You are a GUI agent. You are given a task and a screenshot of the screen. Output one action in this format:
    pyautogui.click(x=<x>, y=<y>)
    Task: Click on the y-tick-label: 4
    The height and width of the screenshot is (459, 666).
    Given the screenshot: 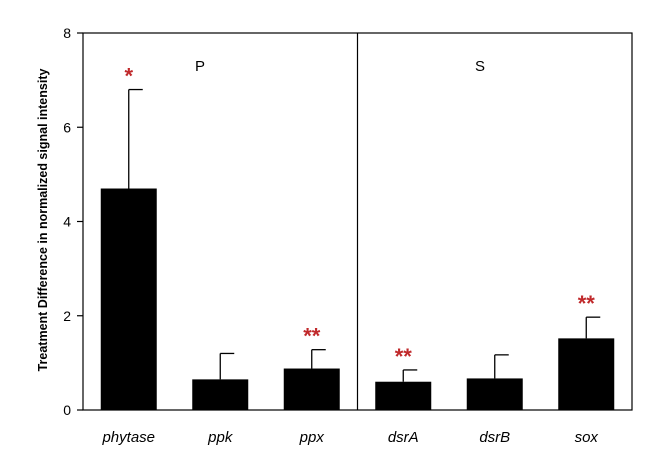 What is the action you would take?
    pyautogui.click(x=67, y=222)
    